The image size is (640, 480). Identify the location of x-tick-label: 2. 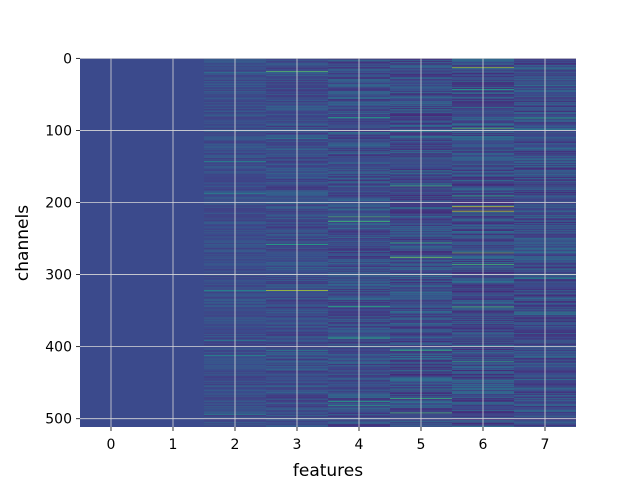
(235, 445).